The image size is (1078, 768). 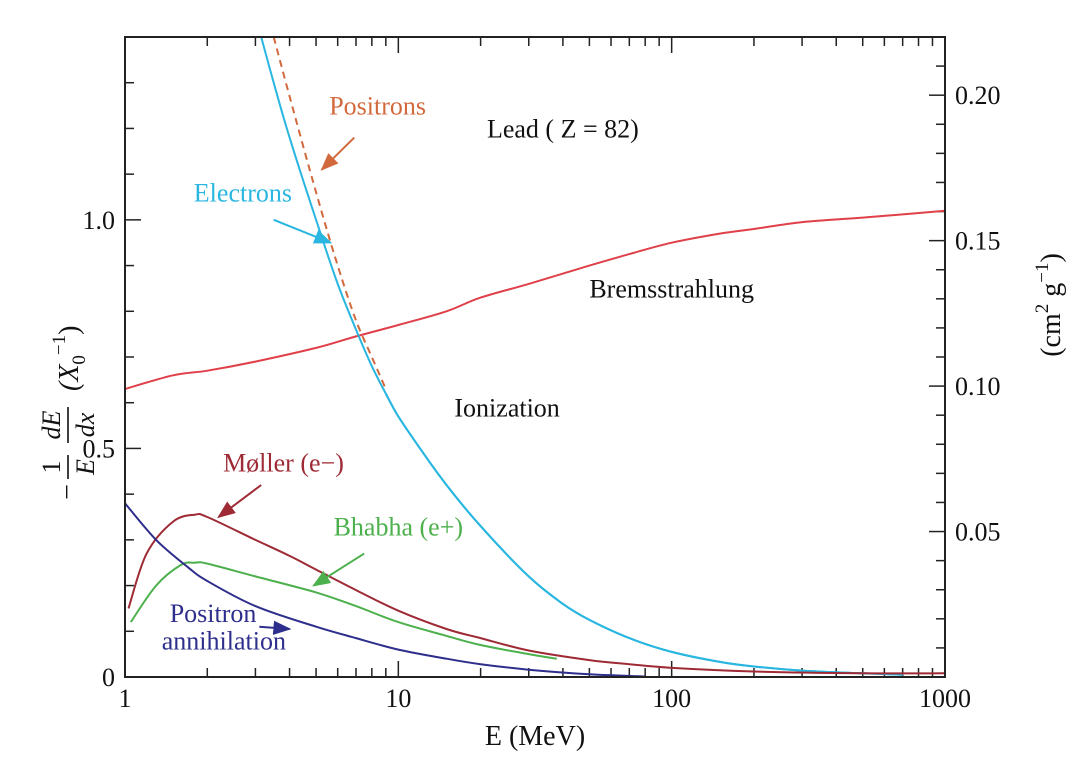 What do you see at coordinates (978, 241) in the screenshot?
I see `y-tick-label-right: 0.15` at bounding box center [978, 241].